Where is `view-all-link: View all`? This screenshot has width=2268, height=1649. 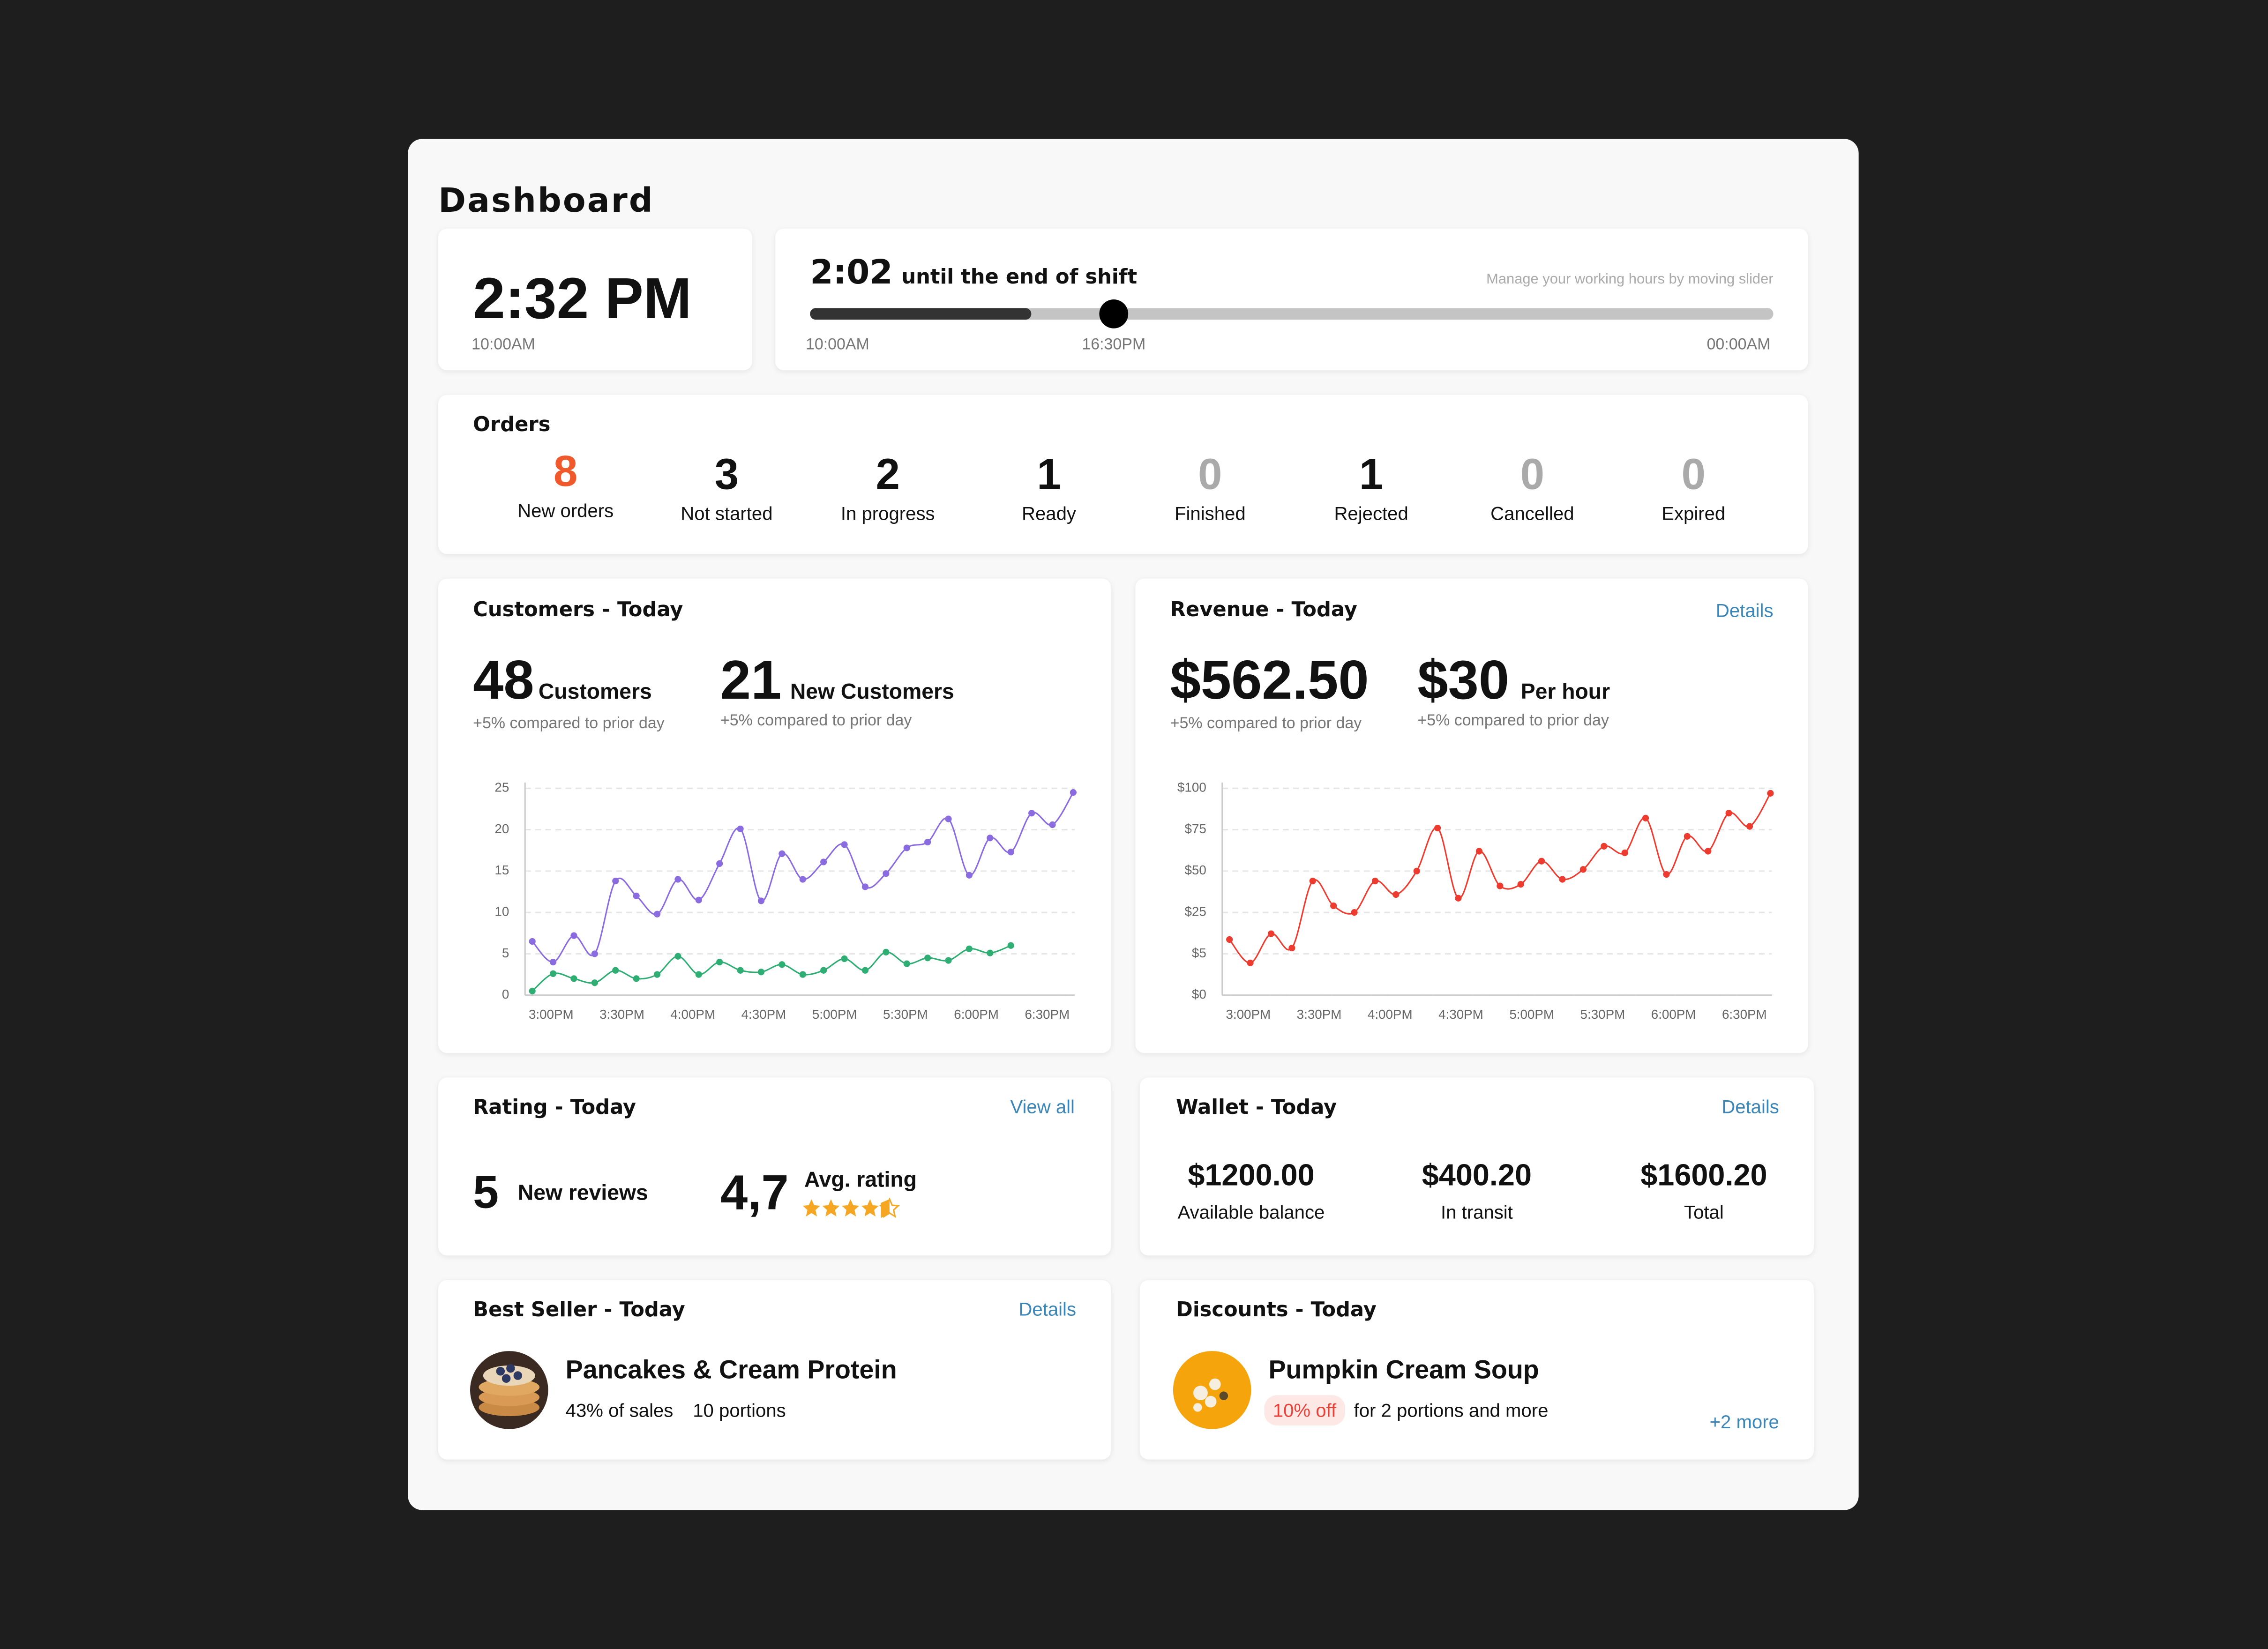 view-all-link: View all is located at coordinates (1042, 1107).